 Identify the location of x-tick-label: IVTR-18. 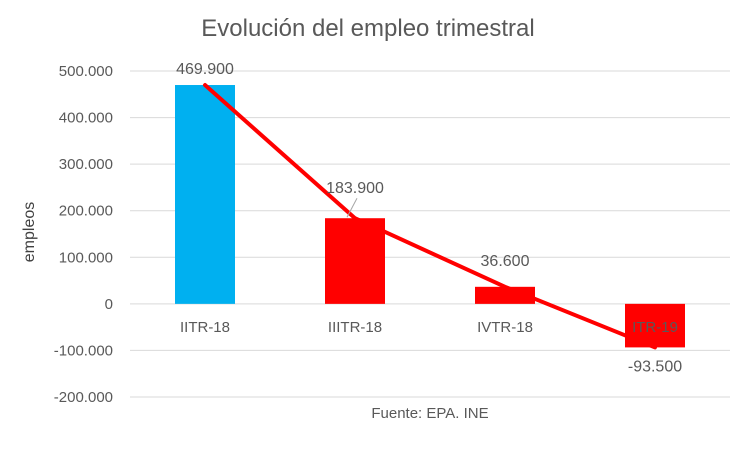
(505, 327).